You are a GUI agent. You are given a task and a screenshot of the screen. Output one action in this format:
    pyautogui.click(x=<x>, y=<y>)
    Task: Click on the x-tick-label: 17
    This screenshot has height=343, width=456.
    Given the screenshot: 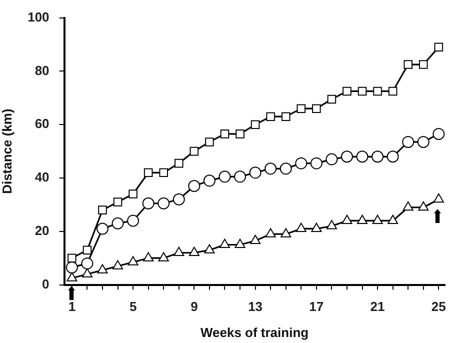 What is the action you would take?
    pyautogui.click(x=316, y=306)
    